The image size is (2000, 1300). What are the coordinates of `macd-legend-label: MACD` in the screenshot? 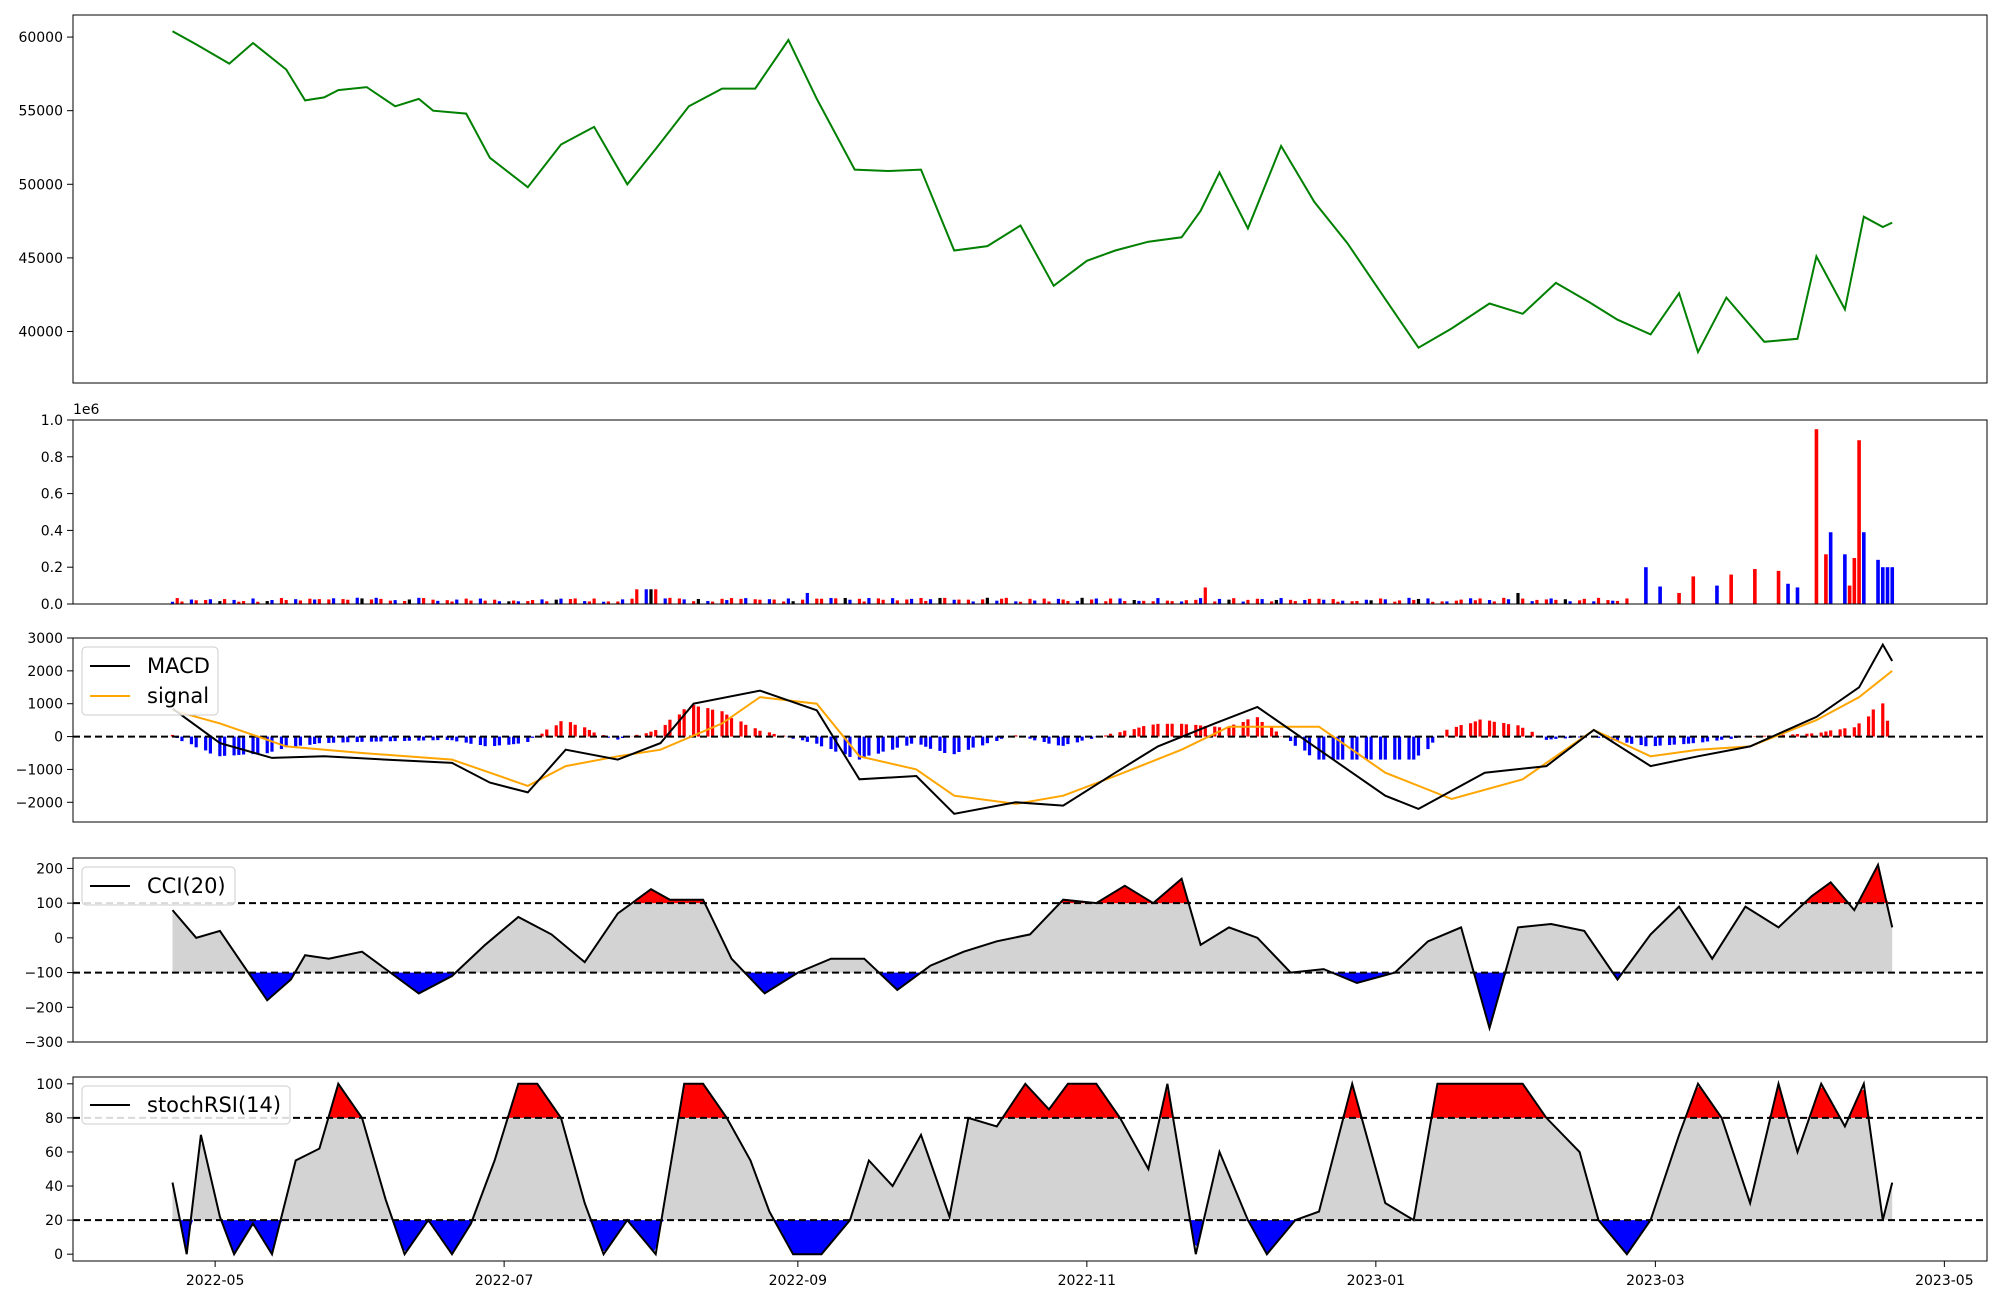 It's located at (178, 666).